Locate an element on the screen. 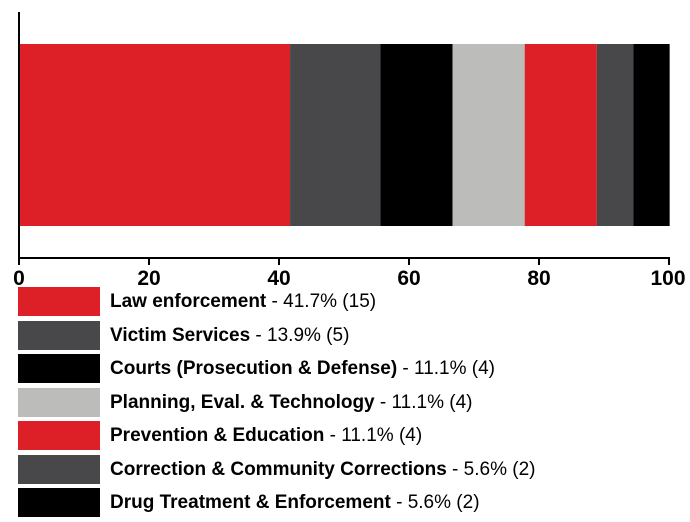 The width and height of the screenshot is (690, 522). legend-label: Law enforcement - 41.7% (15) is located at coordinates (243, 301).